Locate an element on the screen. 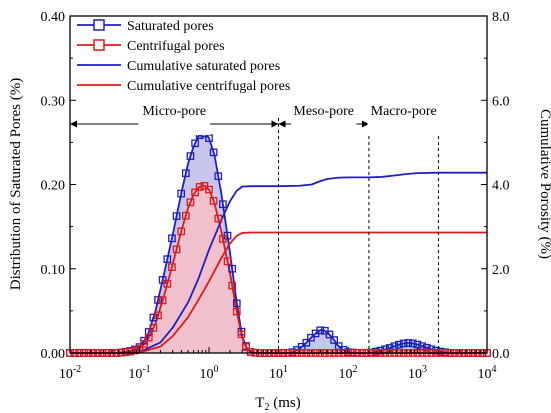 Image resolution: width=551 pixels, height=413 pixels. x-tick-label: 10⁴ is located at coordinates (487, 373).